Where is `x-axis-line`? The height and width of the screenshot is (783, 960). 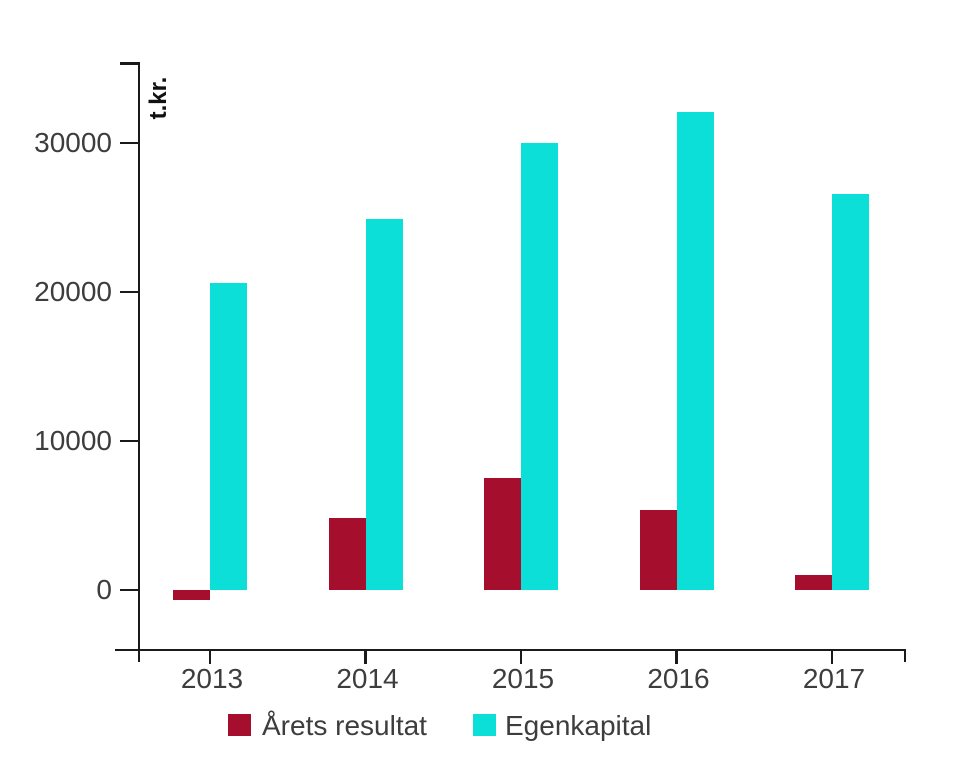 x-axis-line is located at coordinates (510, 649).